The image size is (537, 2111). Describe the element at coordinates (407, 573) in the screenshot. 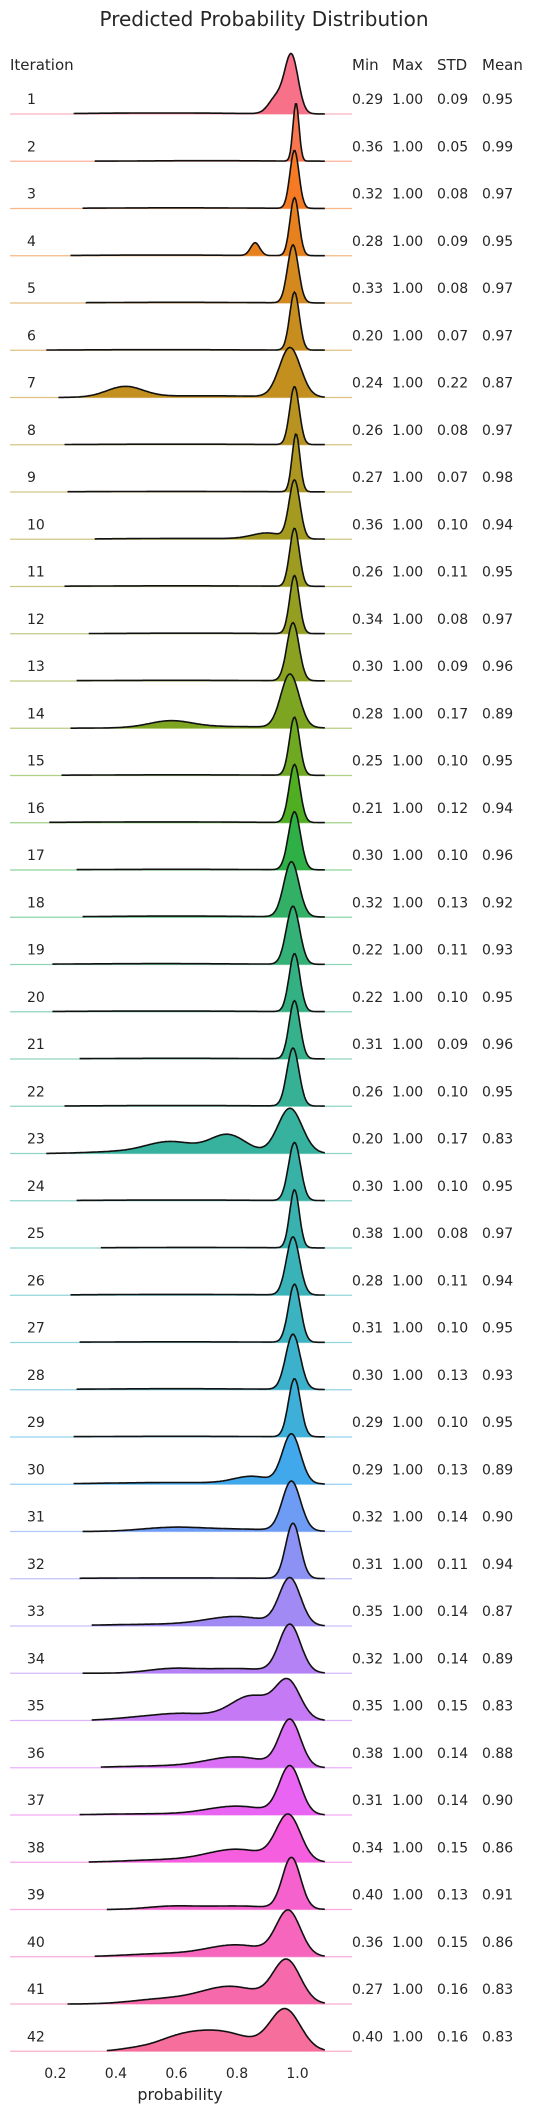

I see `stat-max-11: 1.00` at that location.